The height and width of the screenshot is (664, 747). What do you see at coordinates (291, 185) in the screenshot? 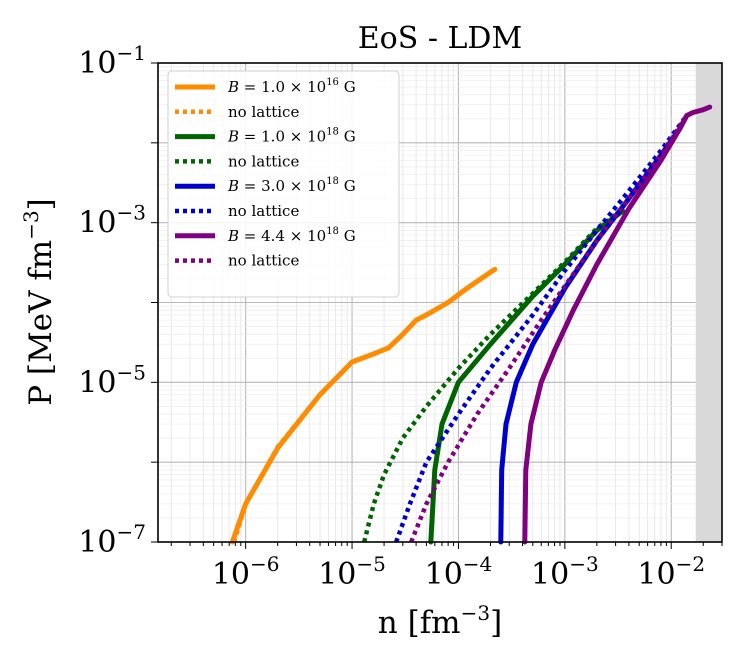
I see `legend-entry-label: B = 3.0 × 1018 G` at bounding box center [291, 185].